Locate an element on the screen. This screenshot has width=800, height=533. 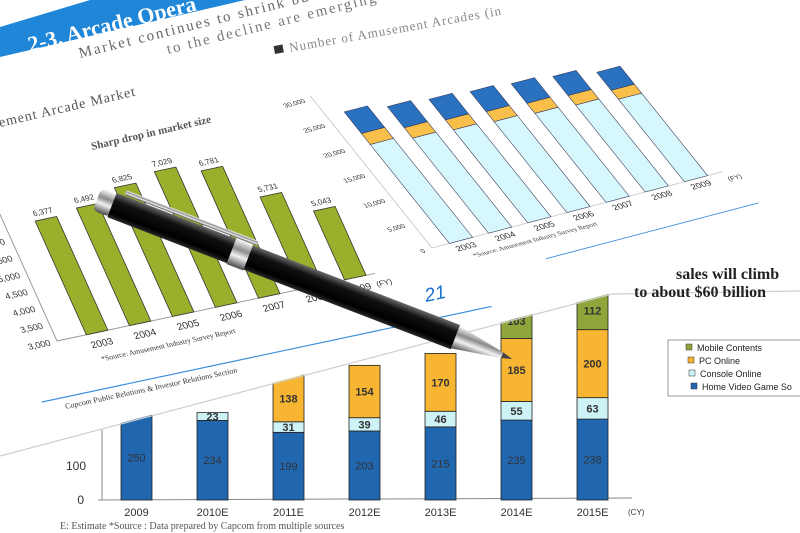
data-label: 6,781 is located at coordinates (209, 161).